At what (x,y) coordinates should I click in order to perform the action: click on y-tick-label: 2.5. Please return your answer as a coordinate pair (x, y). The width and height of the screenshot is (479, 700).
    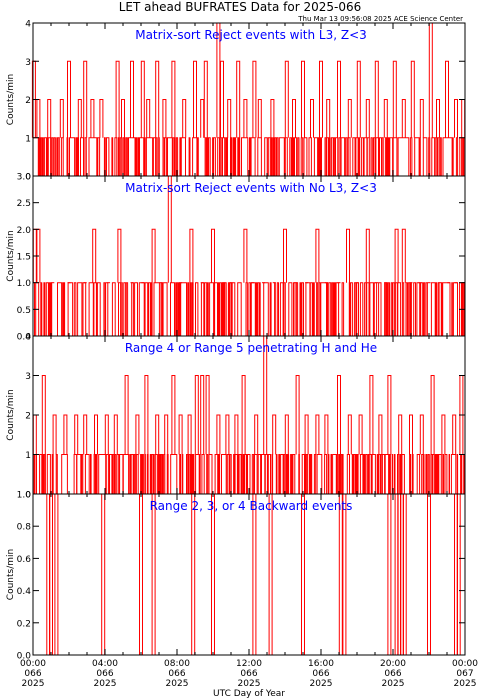
    Looking at the image, I should click on (24, 204).